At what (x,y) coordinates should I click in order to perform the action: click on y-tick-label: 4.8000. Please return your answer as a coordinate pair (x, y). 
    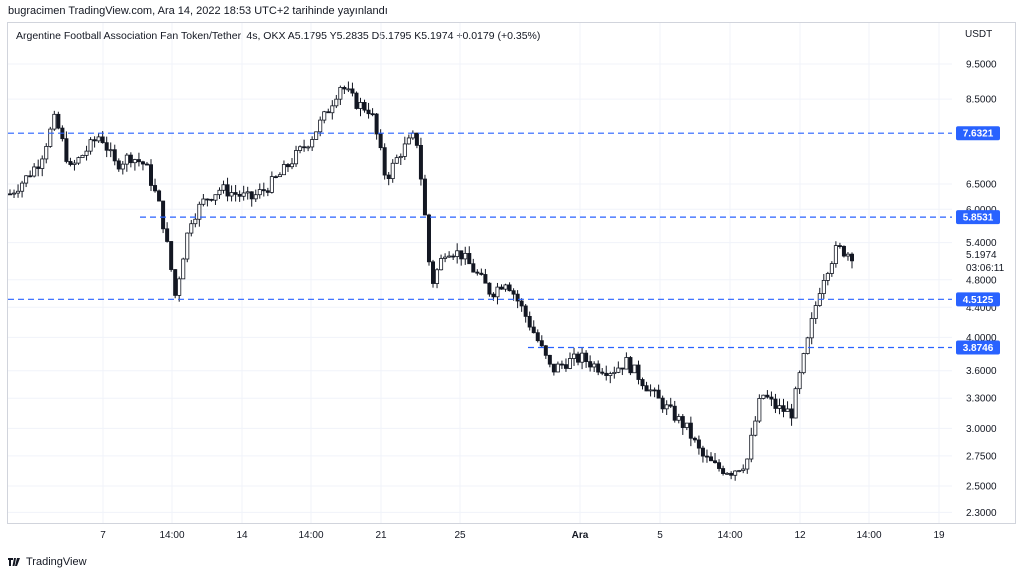
    Looking at the image, I should click on (981, 280).